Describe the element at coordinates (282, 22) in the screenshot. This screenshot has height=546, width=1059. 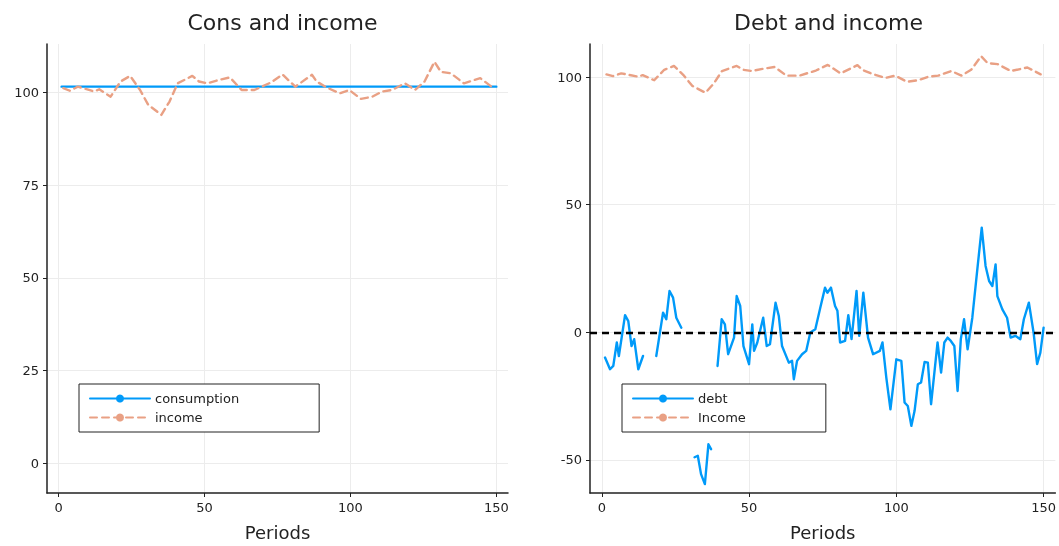
I see `chart-title: Cons and income` at that location.